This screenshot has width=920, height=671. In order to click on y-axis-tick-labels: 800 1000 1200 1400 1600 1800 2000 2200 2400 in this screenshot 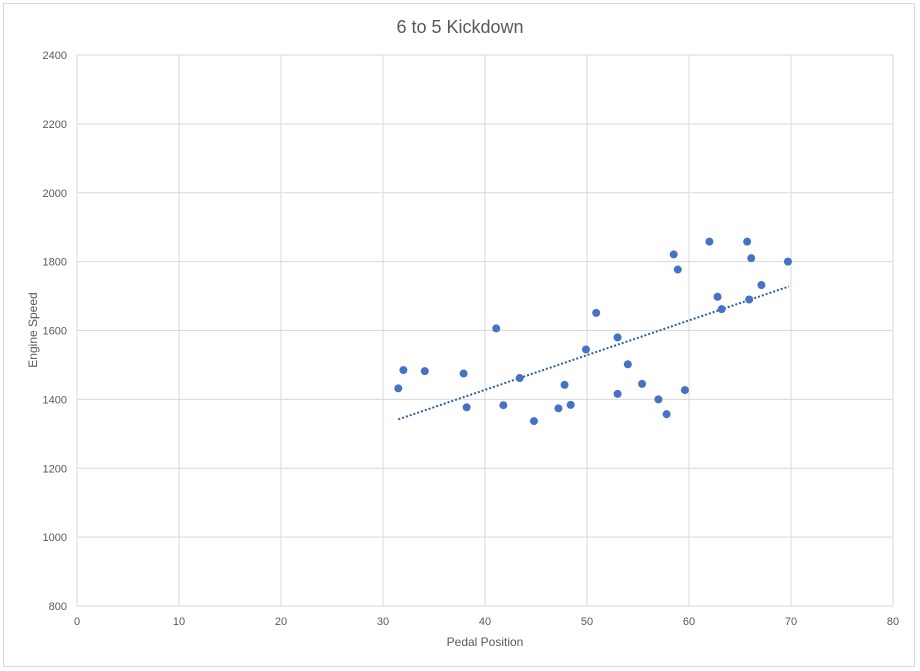, I will do `click(55, 331)`.